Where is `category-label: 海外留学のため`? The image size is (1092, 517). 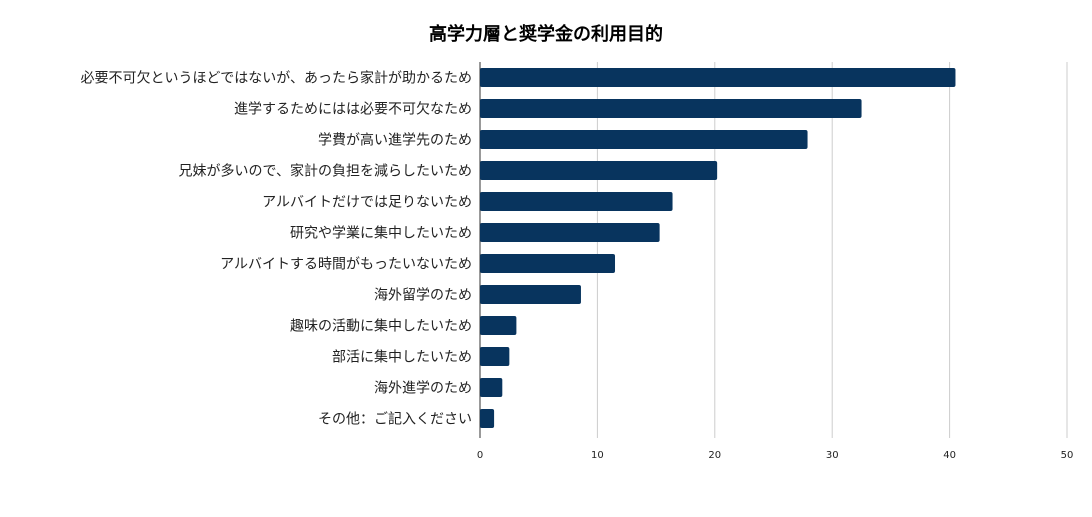 category-label: 海外留学のため is located at coordinates (423, 296).